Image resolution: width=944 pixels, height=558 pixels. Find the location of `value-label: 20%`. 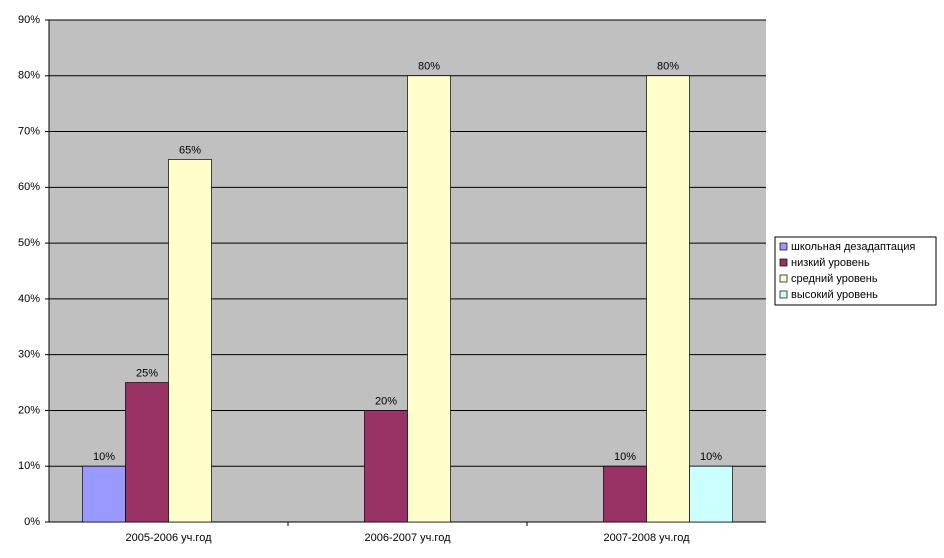

value-label: 20% is located at coordinates (386, 401).